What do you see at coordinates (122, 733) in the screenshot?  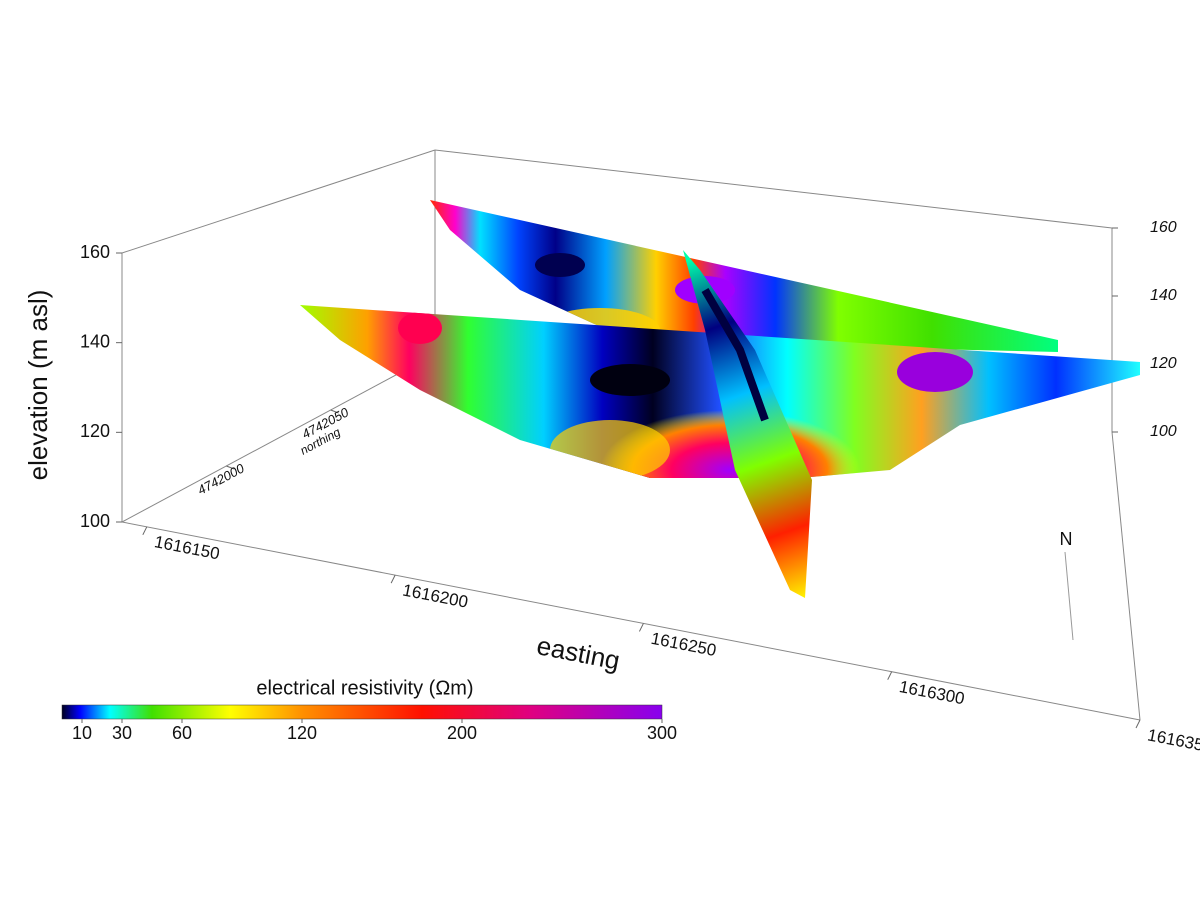 I see `colorbar-tick-label: 30` at bounding box center [122, 733].